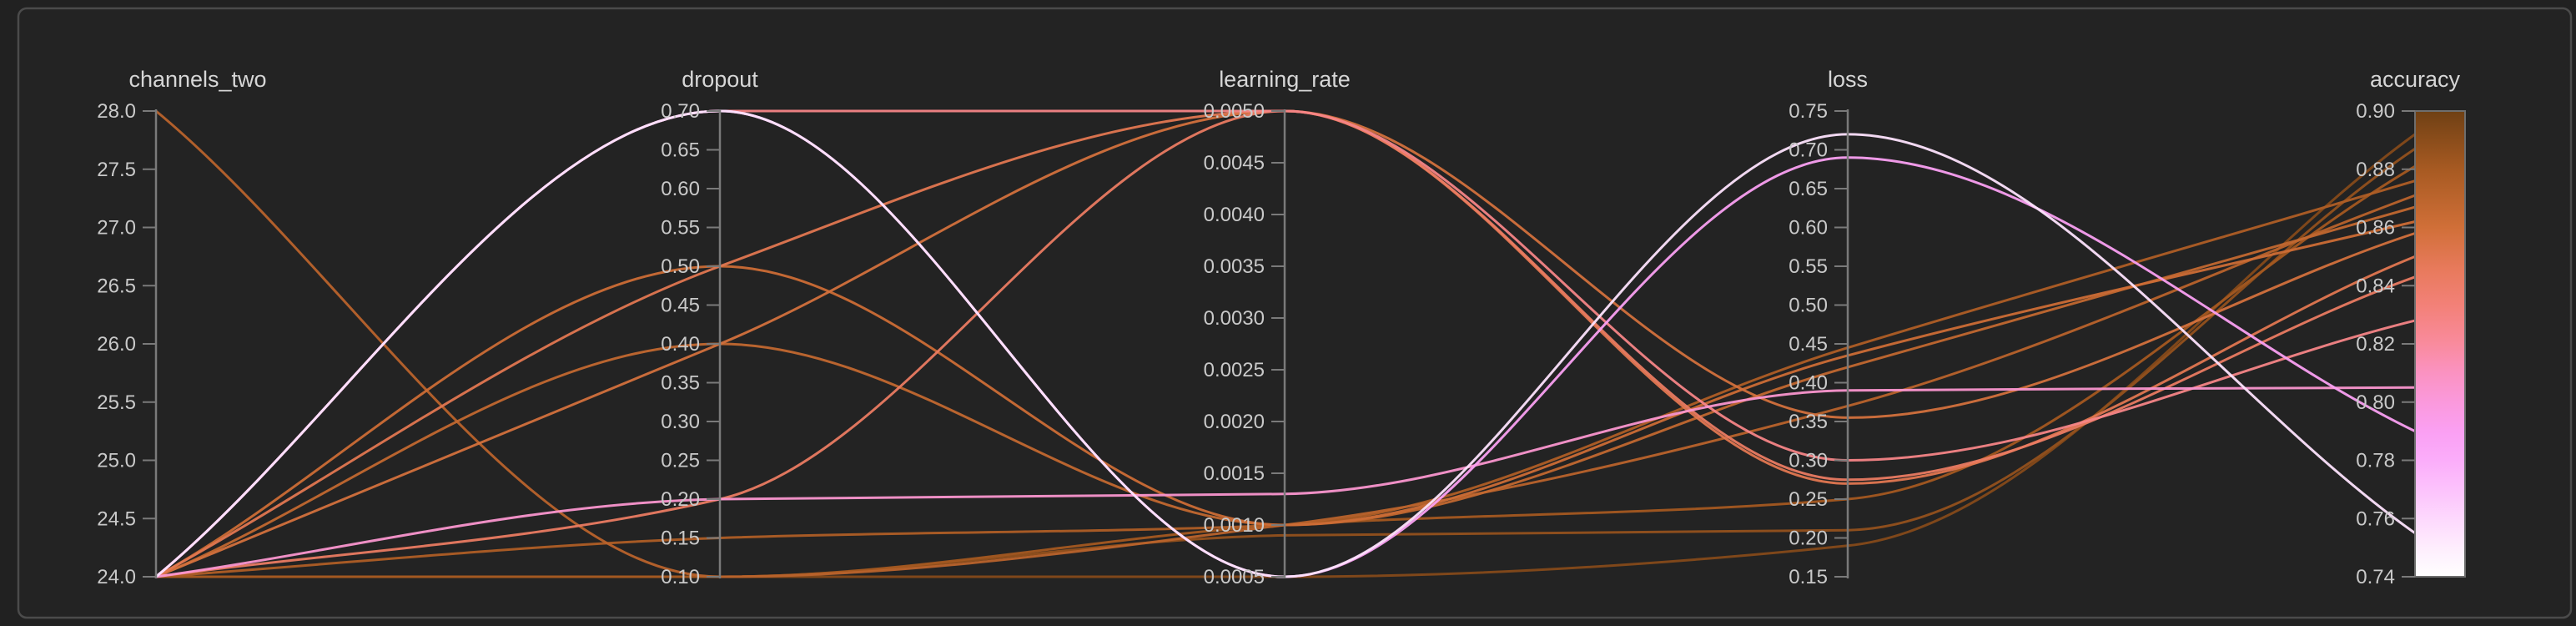 The width and height of the screenshot is (2576, 626). Describe the element at coordinates (1808, 111) in the screenshot. I see `tick-label: 0.75` at that location.